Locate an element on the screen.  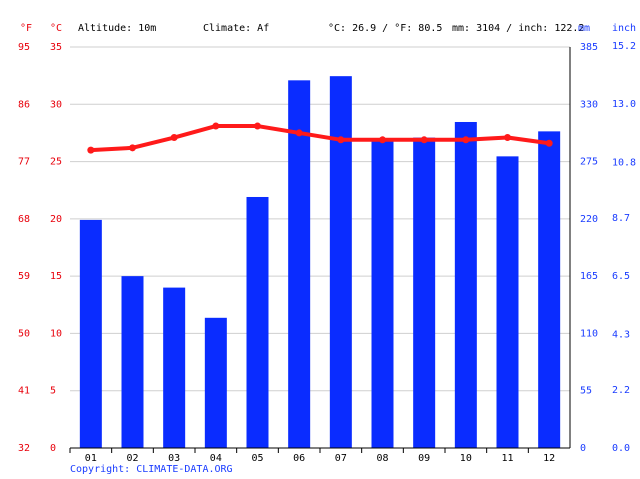
x-tick-label: 12 is located at coordinates (549, 458).